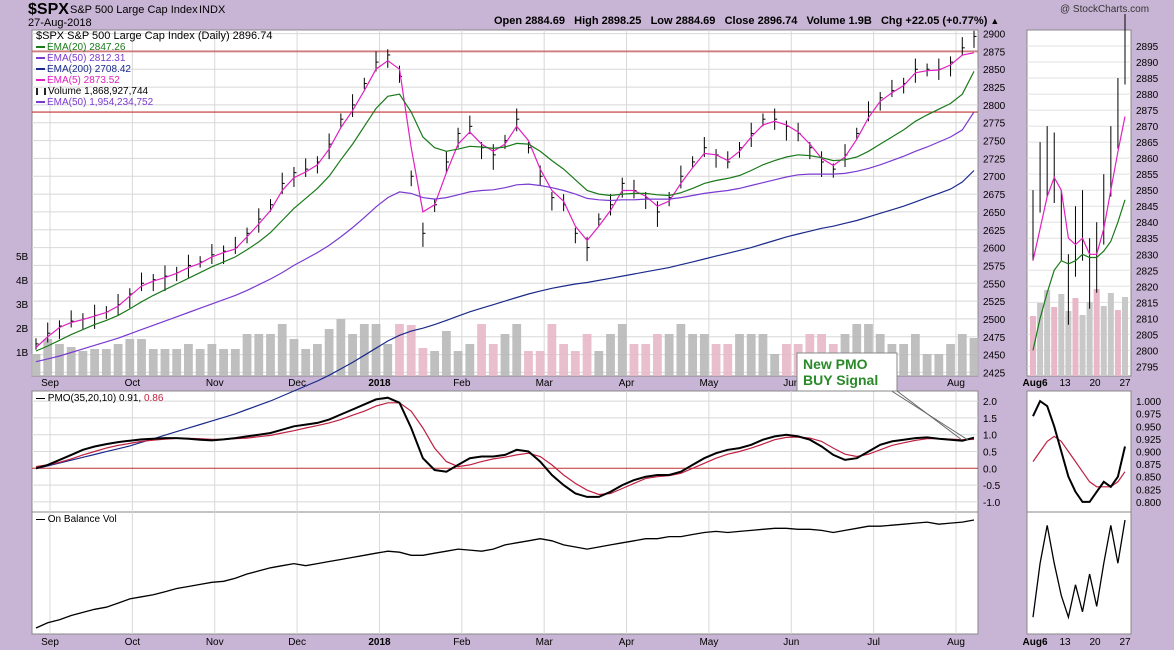 The height and width of the screenshot is (650, 1174). I want to click on volume-label: Volume, so click(826, 21).